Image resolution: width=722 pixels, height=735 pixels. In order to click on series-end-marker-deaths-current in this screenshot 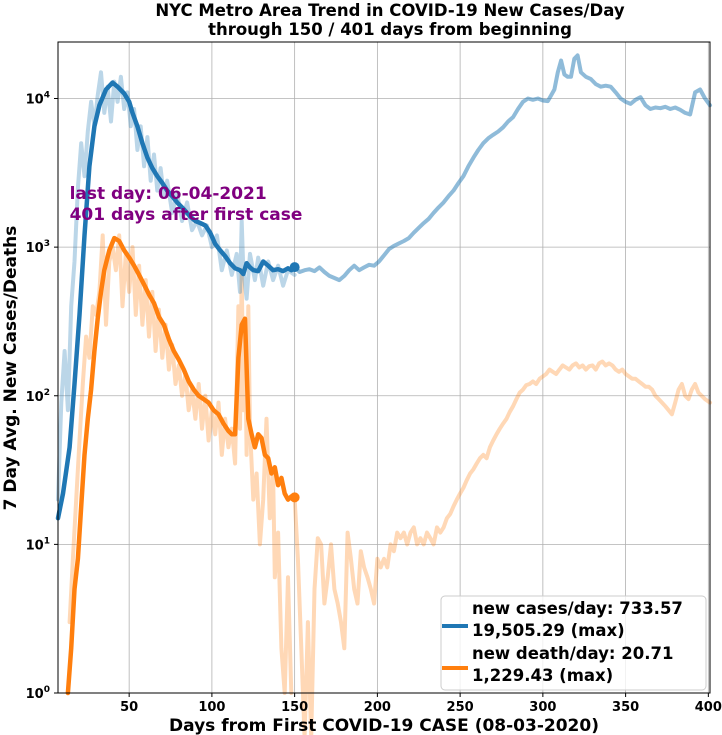, I will do `click(294, 497)`.